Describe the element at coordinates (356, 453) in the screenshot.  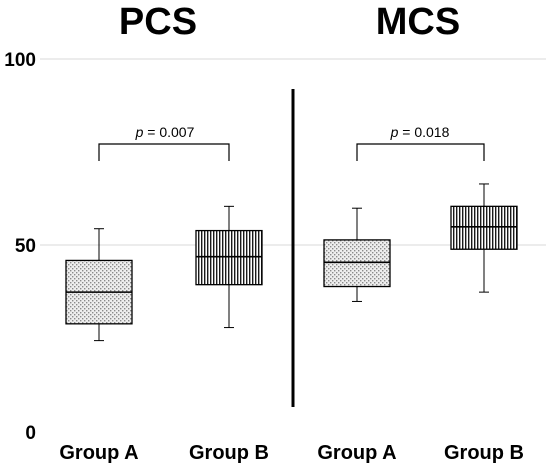
I see `x-tick-label-mcs-group-a: Group A` at that location.